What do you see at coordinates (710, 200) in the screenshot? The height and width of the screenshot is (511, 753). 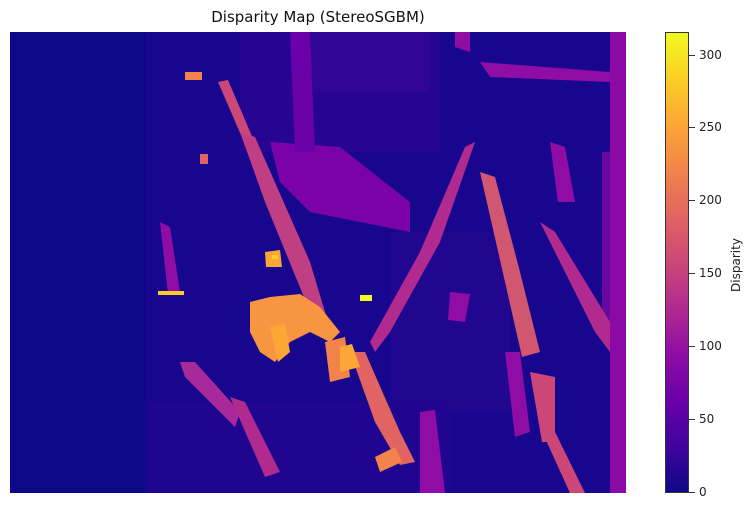 I see `colorbar-tick-label: 200` at bounding box center [710, 200].